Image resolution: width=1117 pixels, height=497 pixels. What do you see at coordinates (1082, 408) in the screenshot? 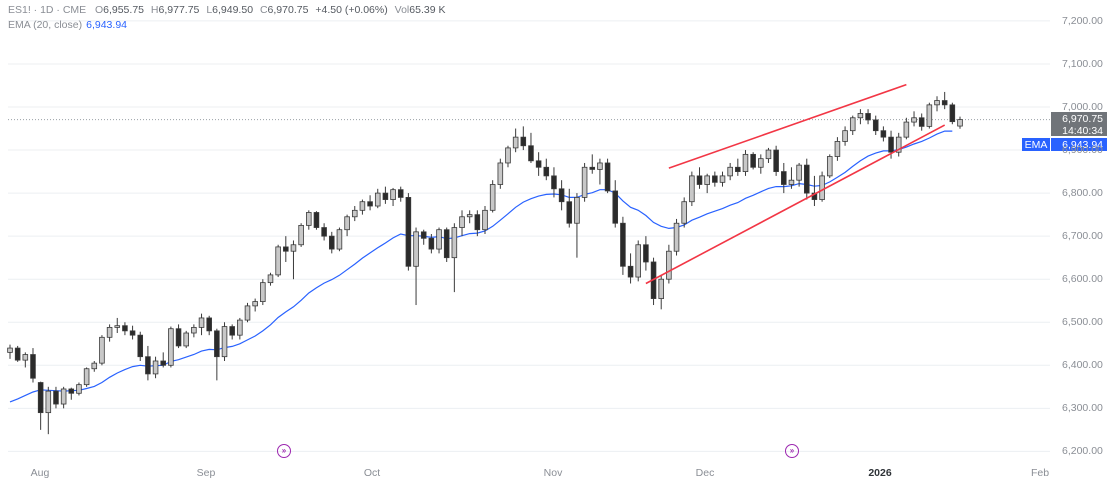
I see `price-tick-label: 6,300.00` at bounding box center [1082, 408].